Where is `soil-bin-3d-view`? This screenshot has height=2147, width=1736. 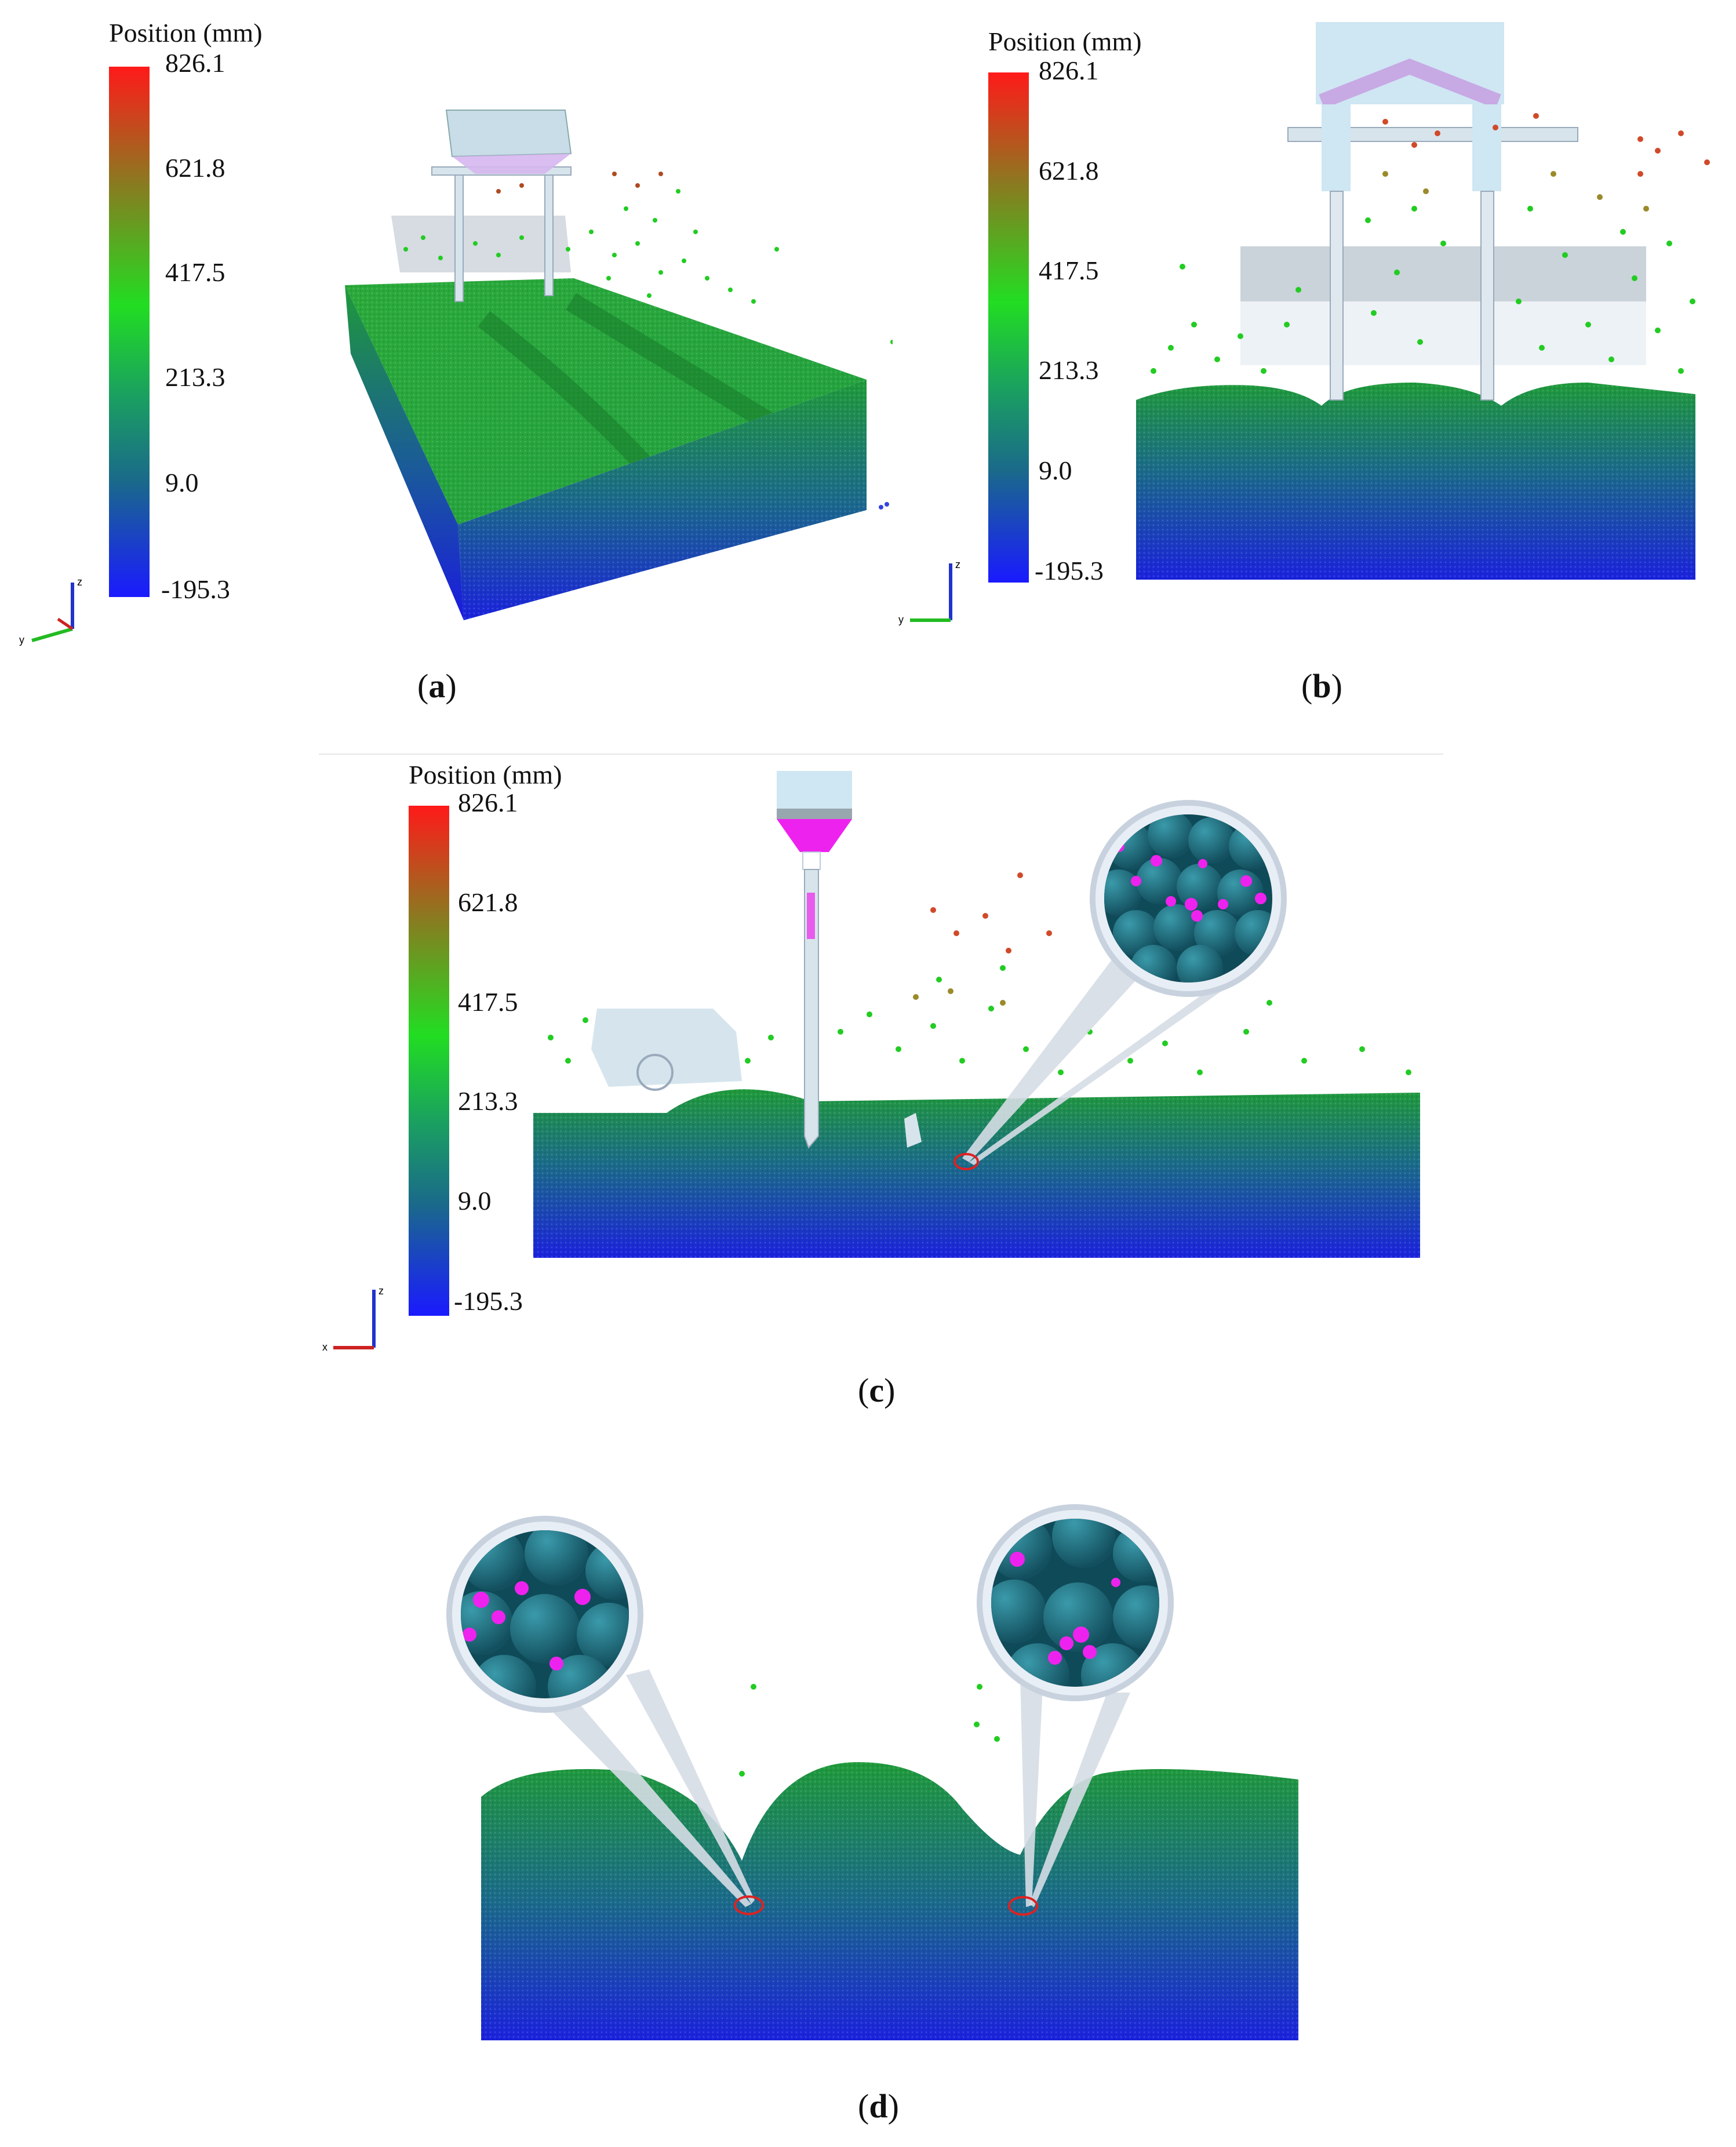 soil-bin-3d-view is located at coordinates (619, 365).